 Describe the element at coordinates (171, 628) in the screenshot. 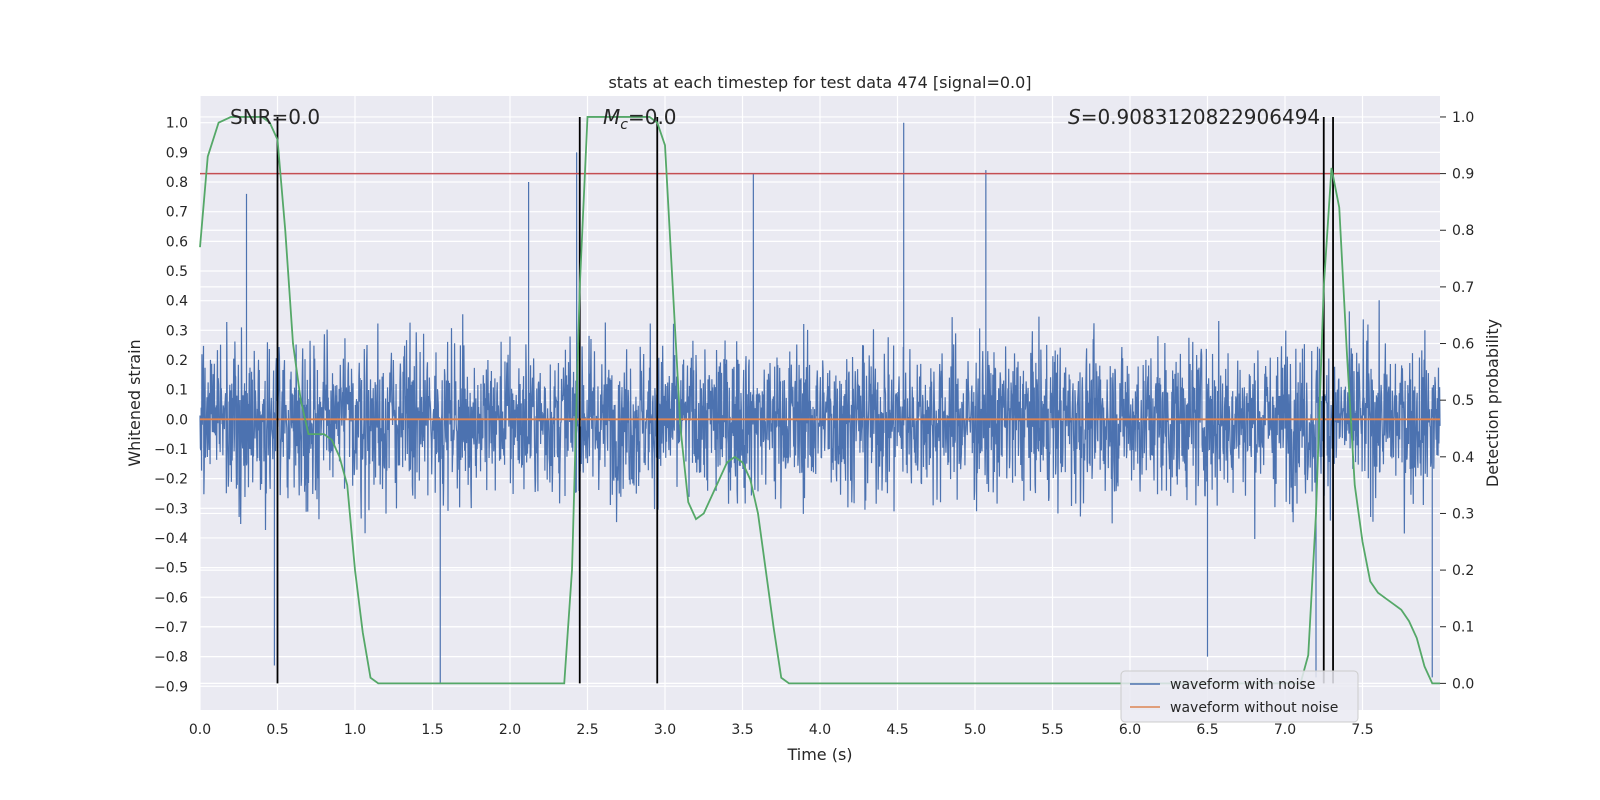

I see `y-tick-label: −0.7` at that location.